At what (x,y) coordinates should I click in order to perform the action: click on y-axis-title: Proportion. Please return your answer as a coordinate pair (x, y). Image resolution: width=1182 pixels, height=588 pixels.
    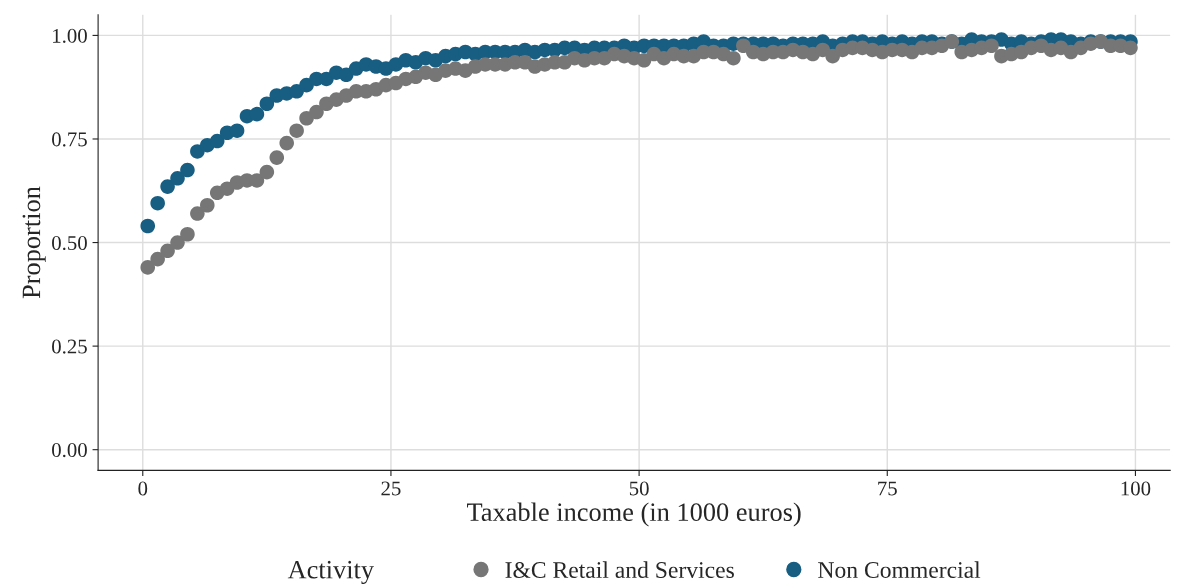
    Looking at the image, I should click on (34, 242).